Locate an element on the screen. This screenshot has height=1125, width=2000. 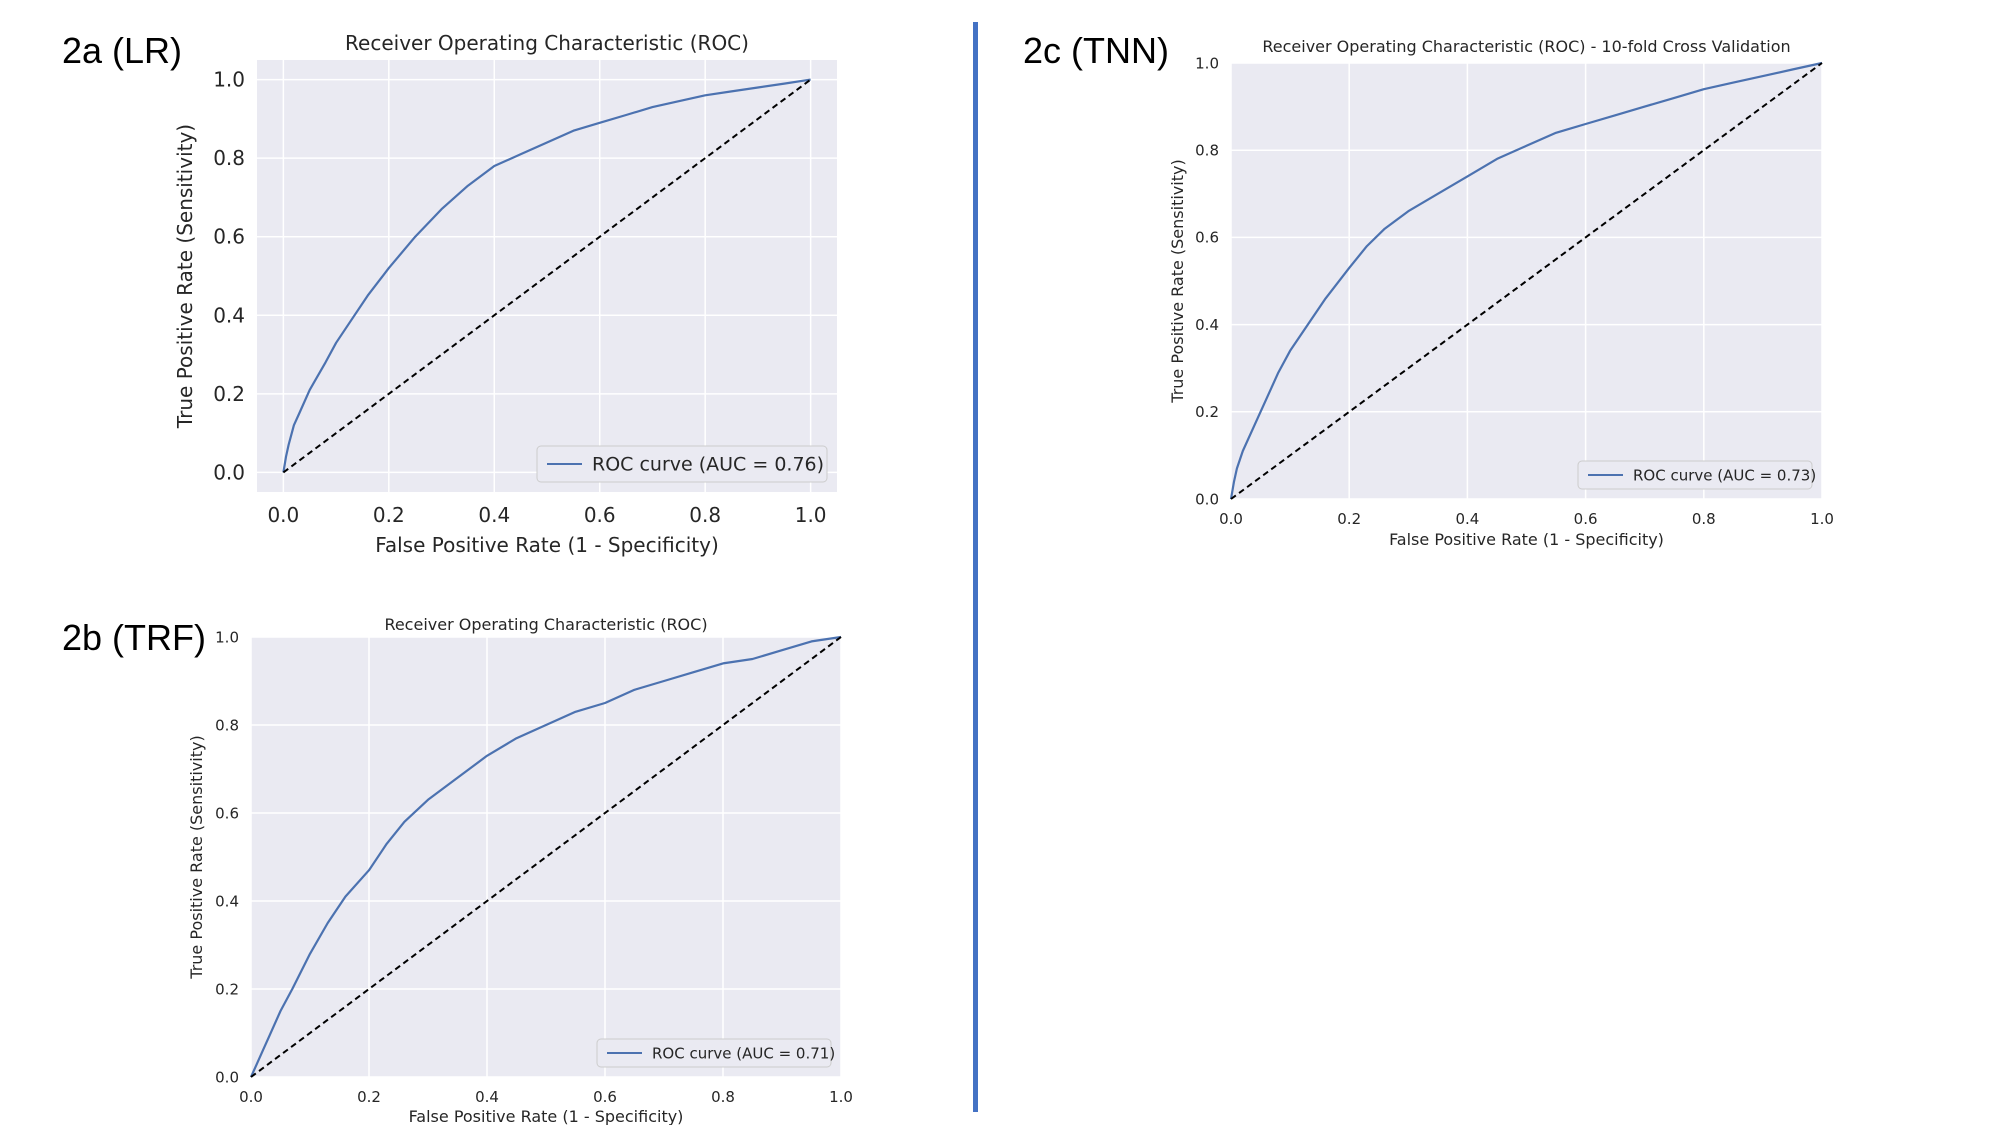
panel-divider is located at coordinates (975, 567).